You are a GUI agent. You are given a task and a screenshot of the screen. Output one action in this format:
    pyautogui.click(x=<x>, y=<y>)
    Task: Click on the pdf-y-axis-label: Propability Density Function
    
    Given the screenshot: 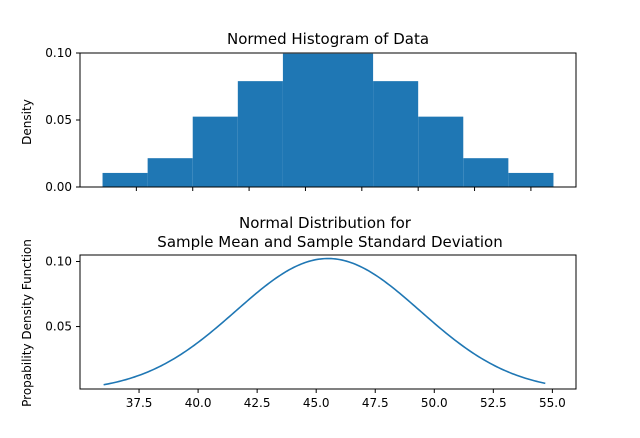 What is the action you would take?
    pyautogui.click(x=27, y=323)
    